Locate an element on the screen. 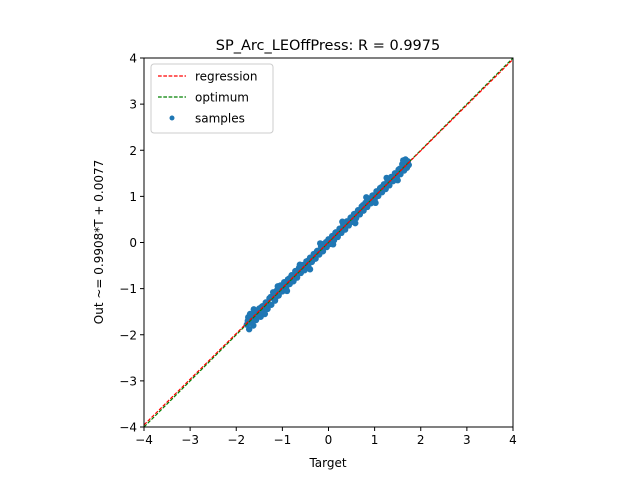 The image size is (640, 480). x-tick-label: −2 is located at coordinates (236, 440).